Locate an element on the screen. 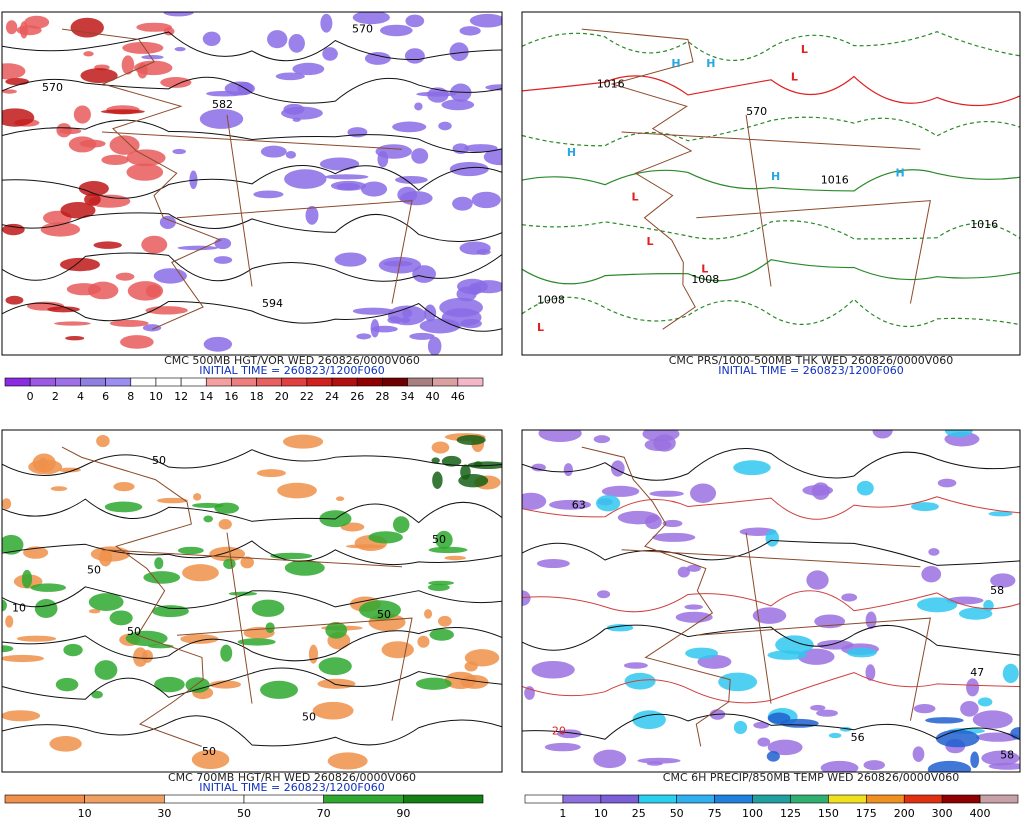 The image size is (1024, 823). colorbar-label: 125 is located at coordinates (790, 813).